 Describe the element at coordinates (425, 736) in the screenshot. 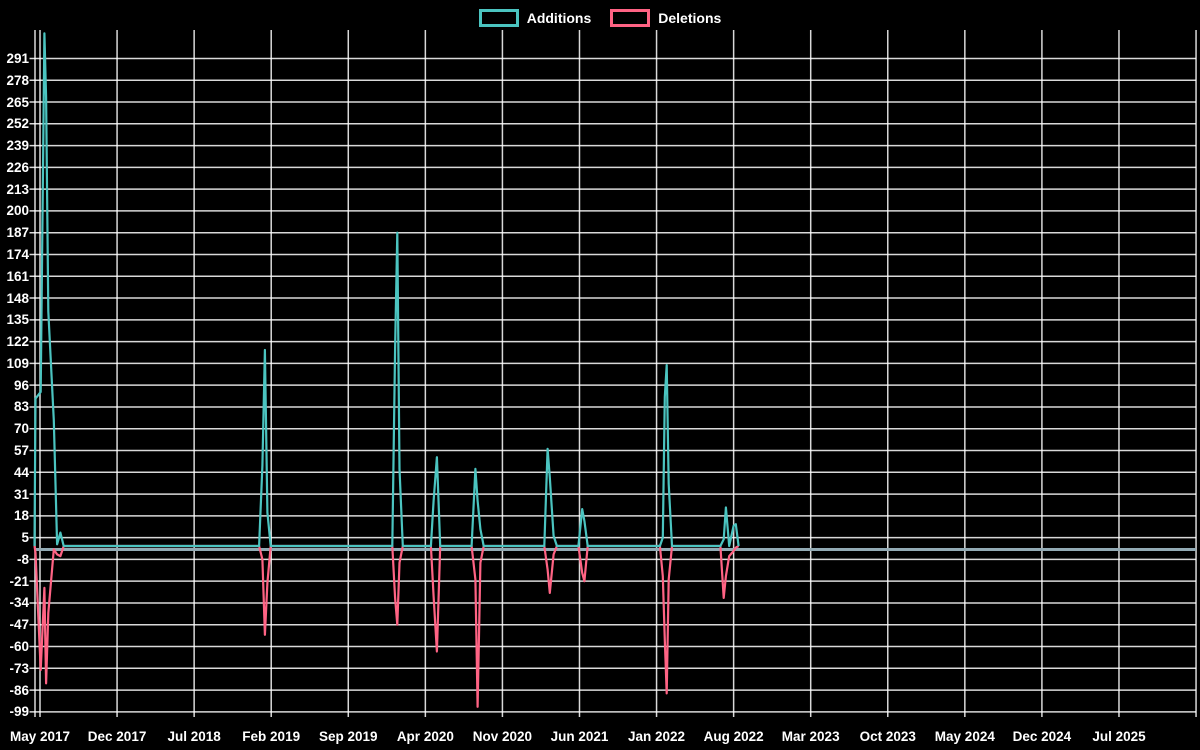

I see `x-tick-label: Apr 2020` at that location.